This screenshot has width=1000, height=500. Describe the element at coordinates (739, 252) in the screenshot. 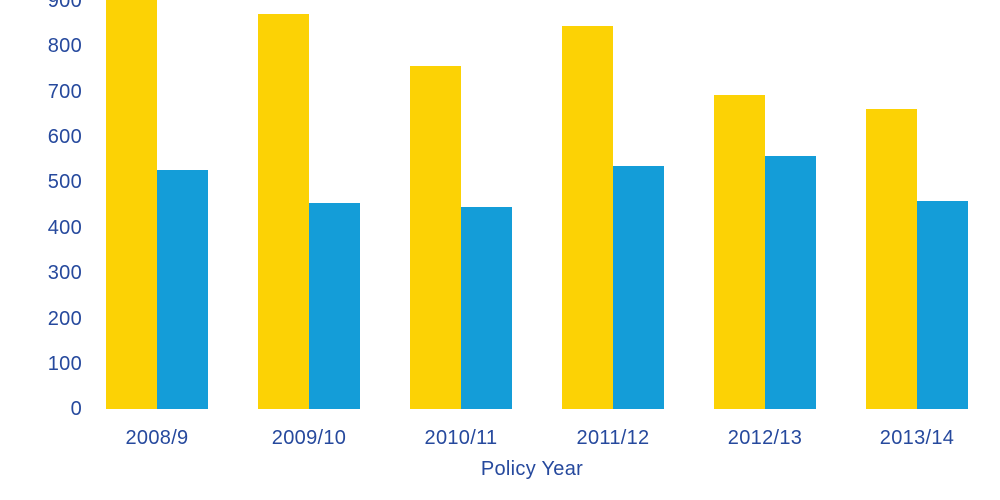

I see `bar-yellow-2012/13` at that location.